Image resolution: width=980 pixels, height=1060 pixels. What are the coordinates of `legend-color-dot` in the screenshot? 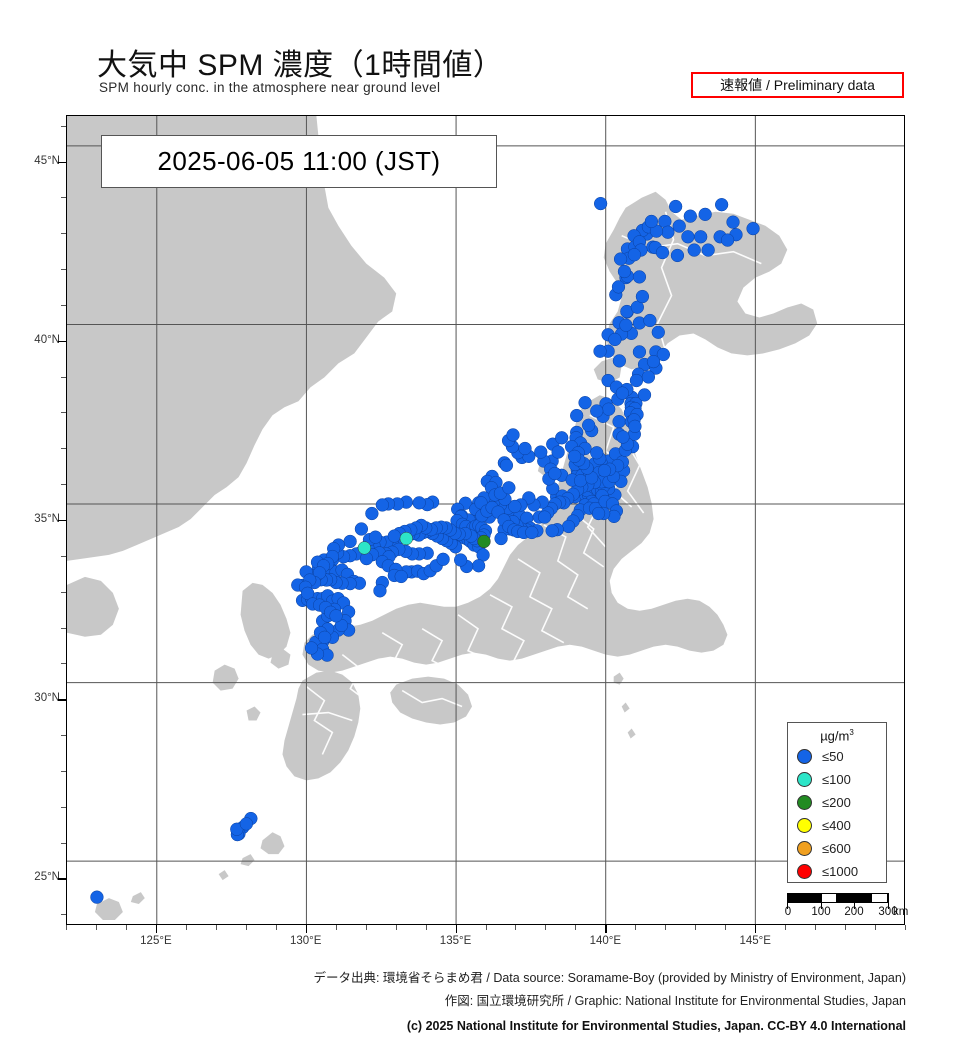 It's located at (804, 872).